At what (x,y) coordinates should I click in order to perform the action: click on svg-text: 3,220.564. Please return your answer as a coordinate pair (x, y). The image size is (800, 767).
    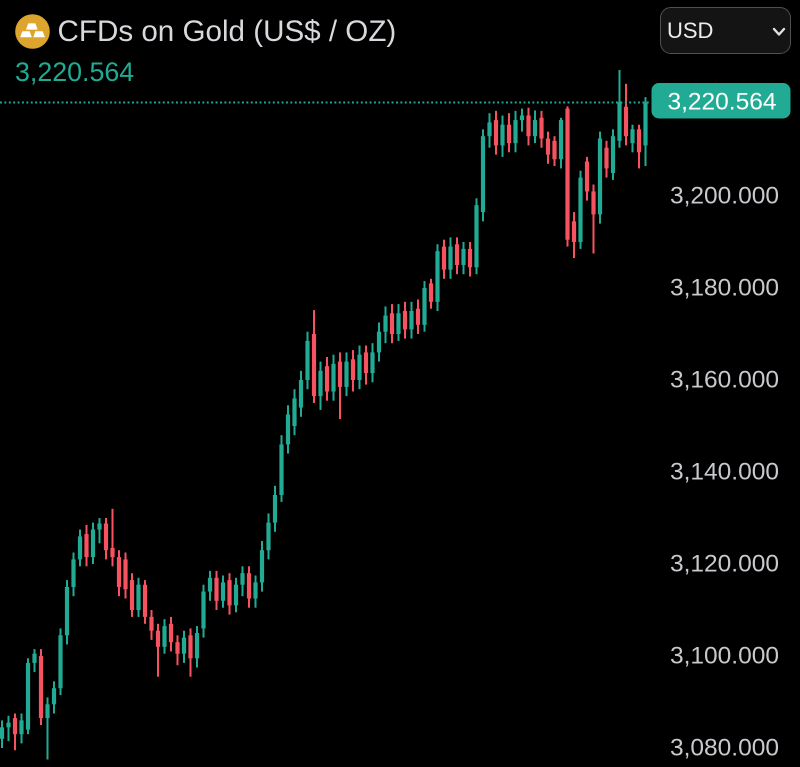
    Looking at the image, I should click on (722, 102).